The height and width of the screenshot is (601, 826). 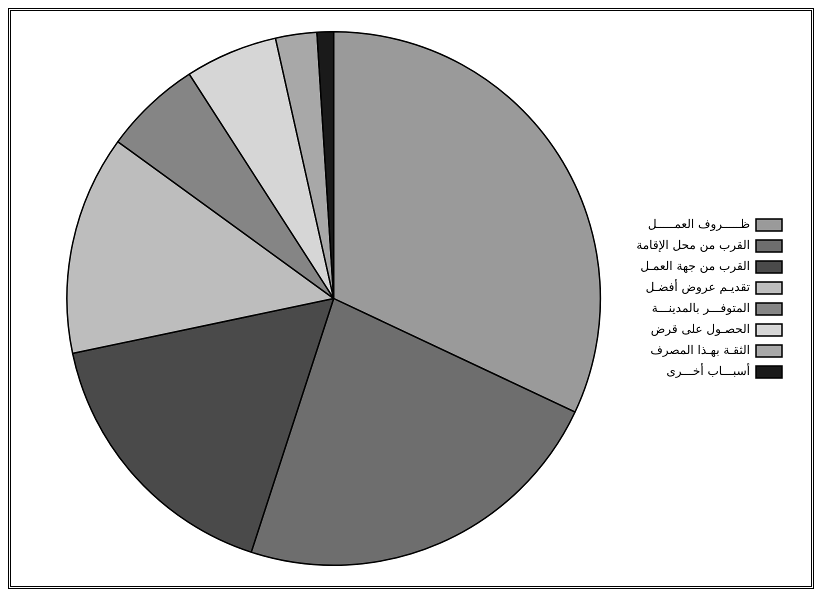 What do you see at coordinates (699, 224) in the screenshot?
I see `legend-label: ظـــــروف العمـــــل` at bounding box center [699, 224].